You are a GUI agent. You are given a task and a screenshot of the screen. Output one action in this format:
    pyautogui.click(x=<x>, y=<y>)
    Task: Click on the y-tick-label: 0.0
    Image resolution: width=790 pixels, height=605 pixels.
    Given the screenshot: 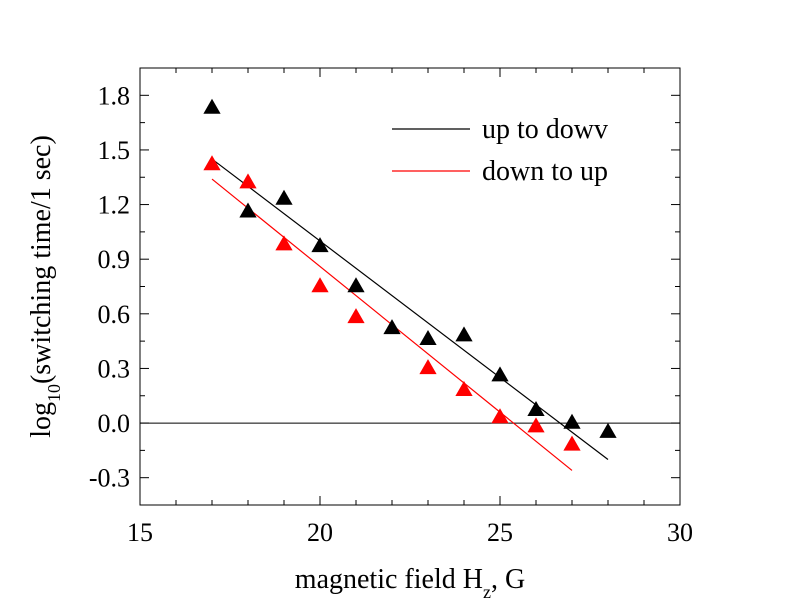 What is the action you would take?
    pyautogui.click(x=114, y=423)
    